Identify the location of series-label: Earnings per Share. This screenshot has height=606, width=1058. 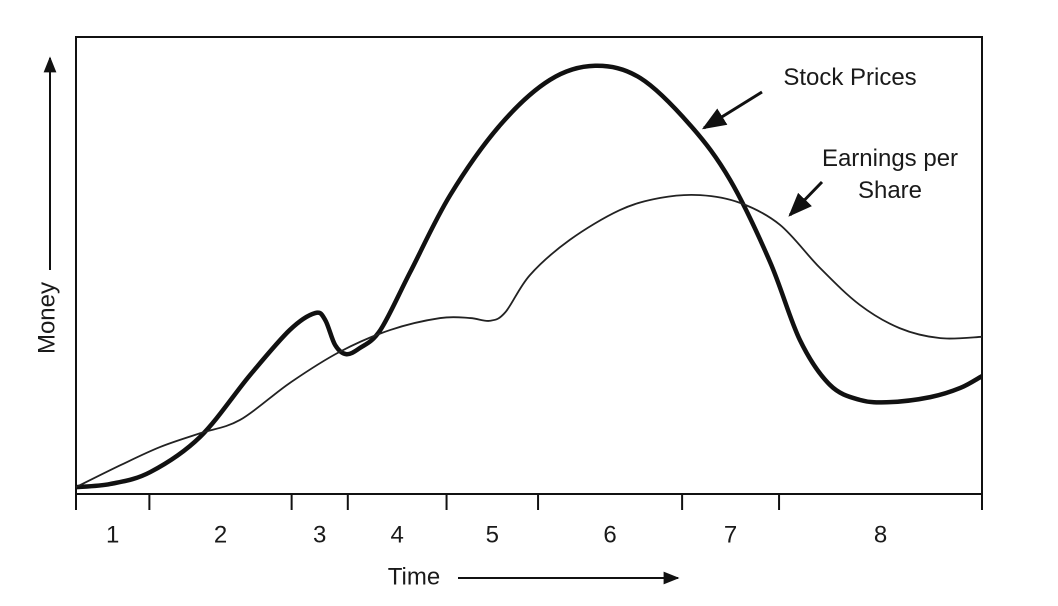
(890, 174).